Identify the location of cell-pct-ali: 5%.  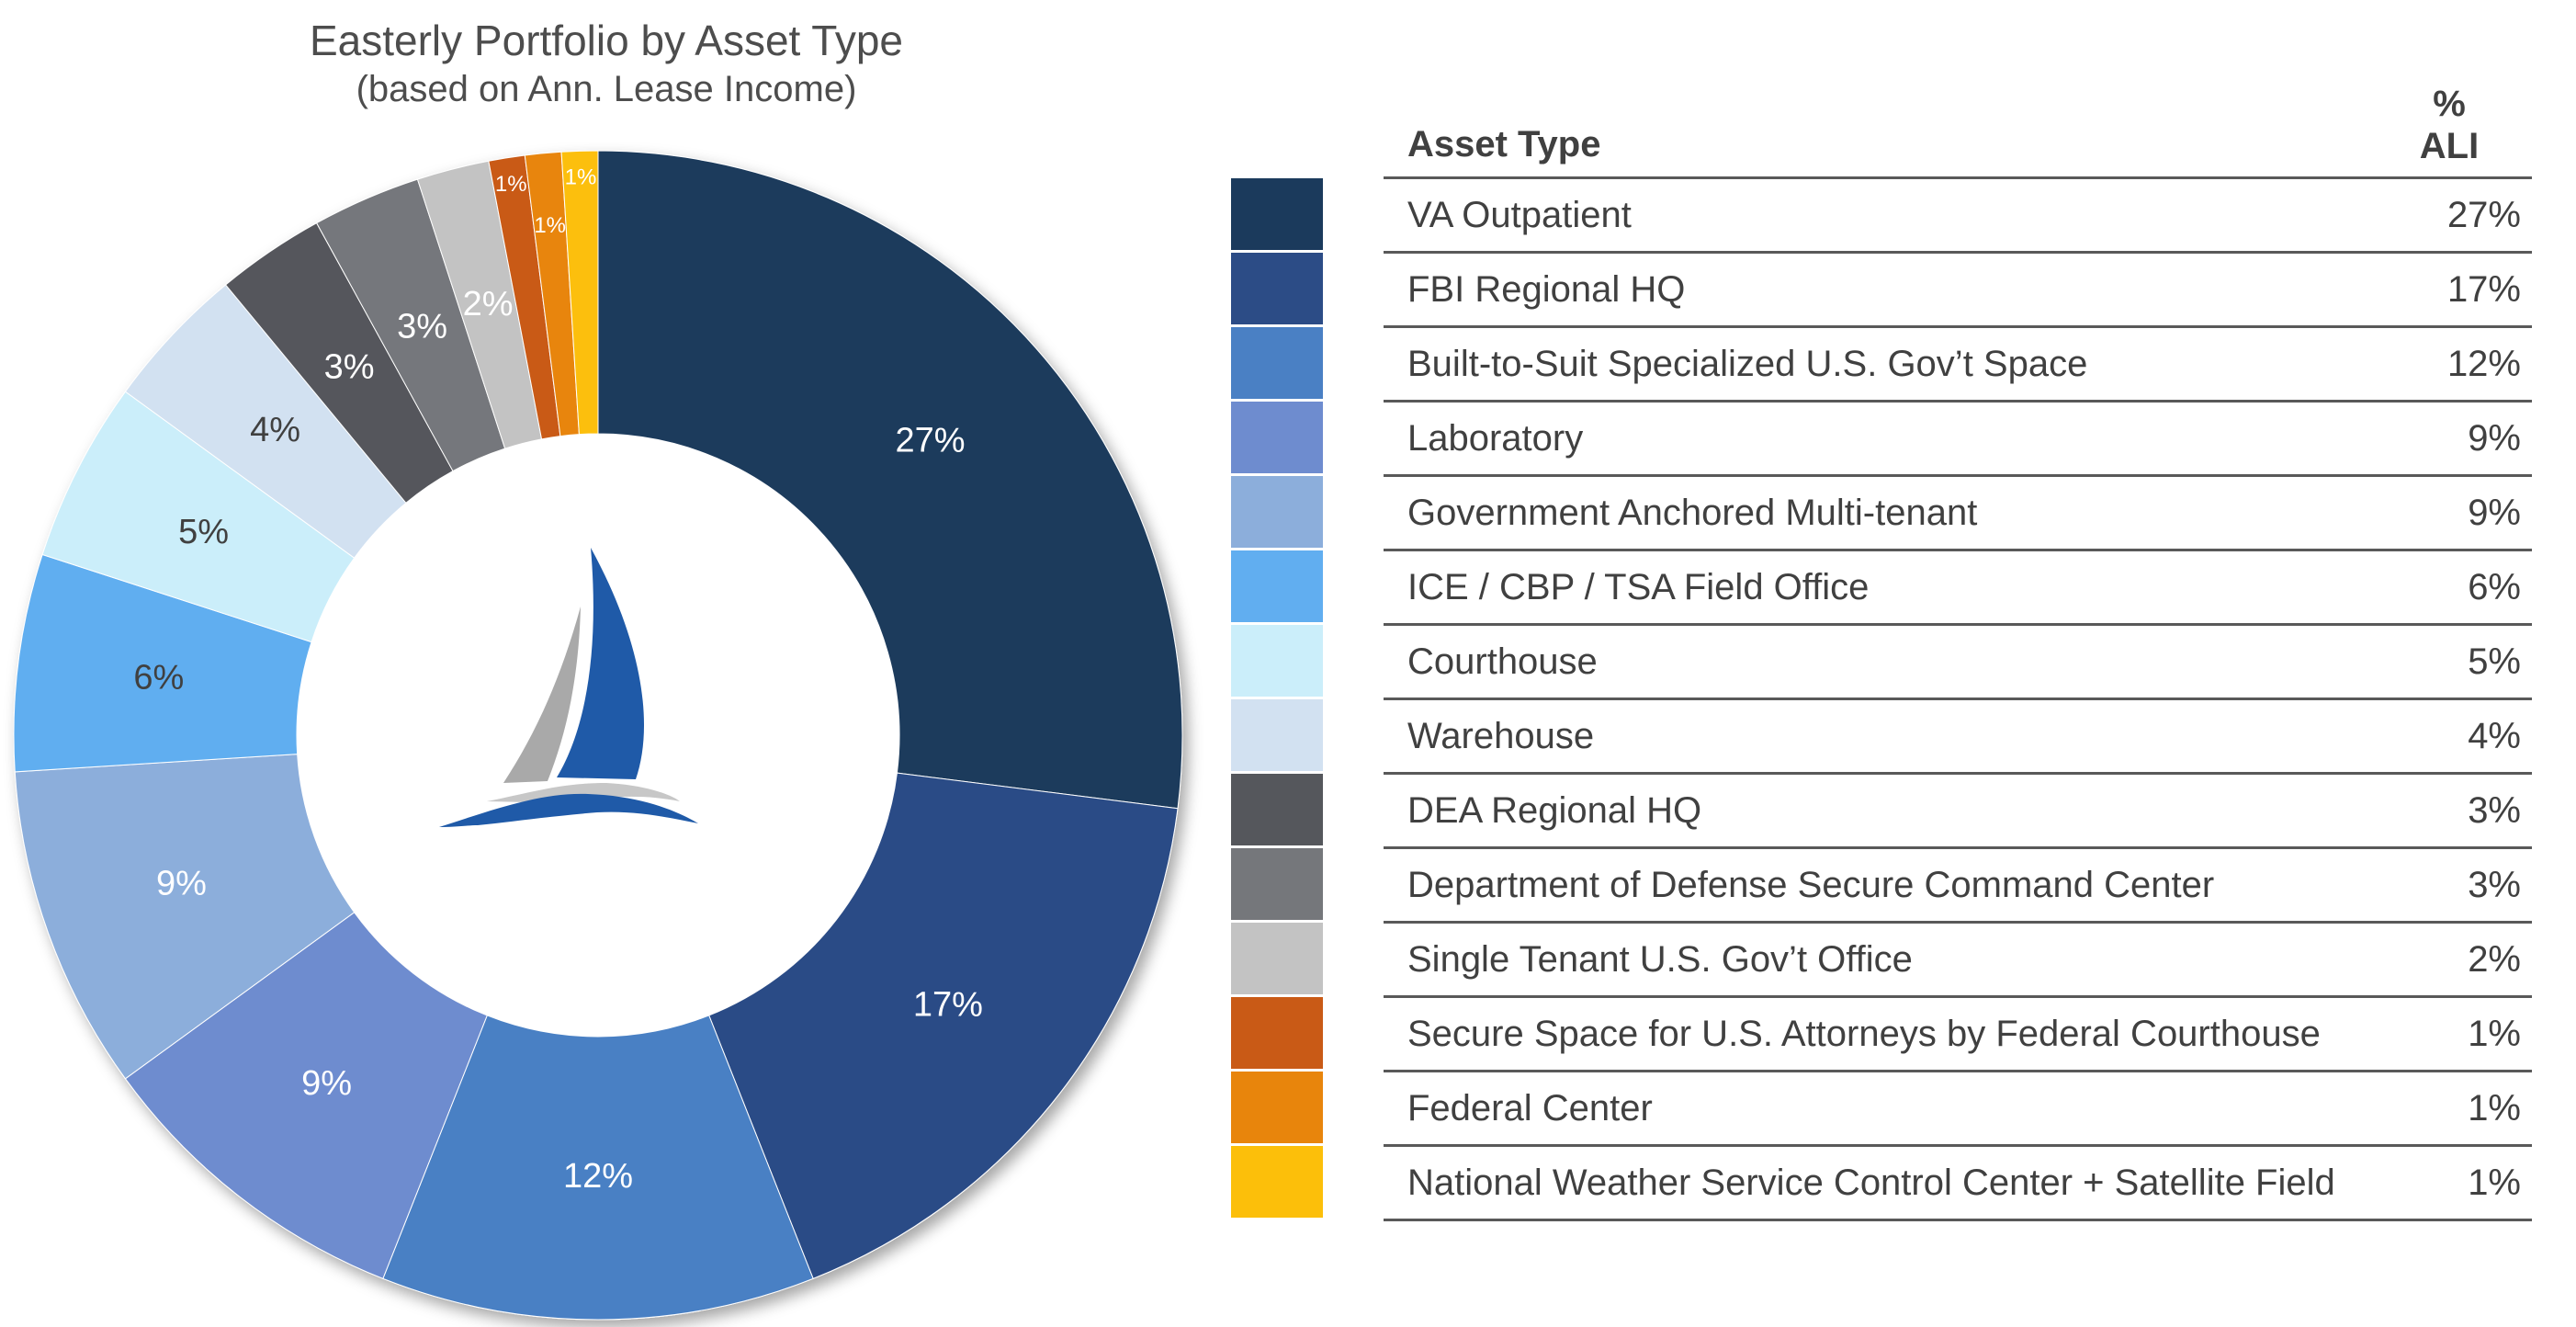
(2494, 661).